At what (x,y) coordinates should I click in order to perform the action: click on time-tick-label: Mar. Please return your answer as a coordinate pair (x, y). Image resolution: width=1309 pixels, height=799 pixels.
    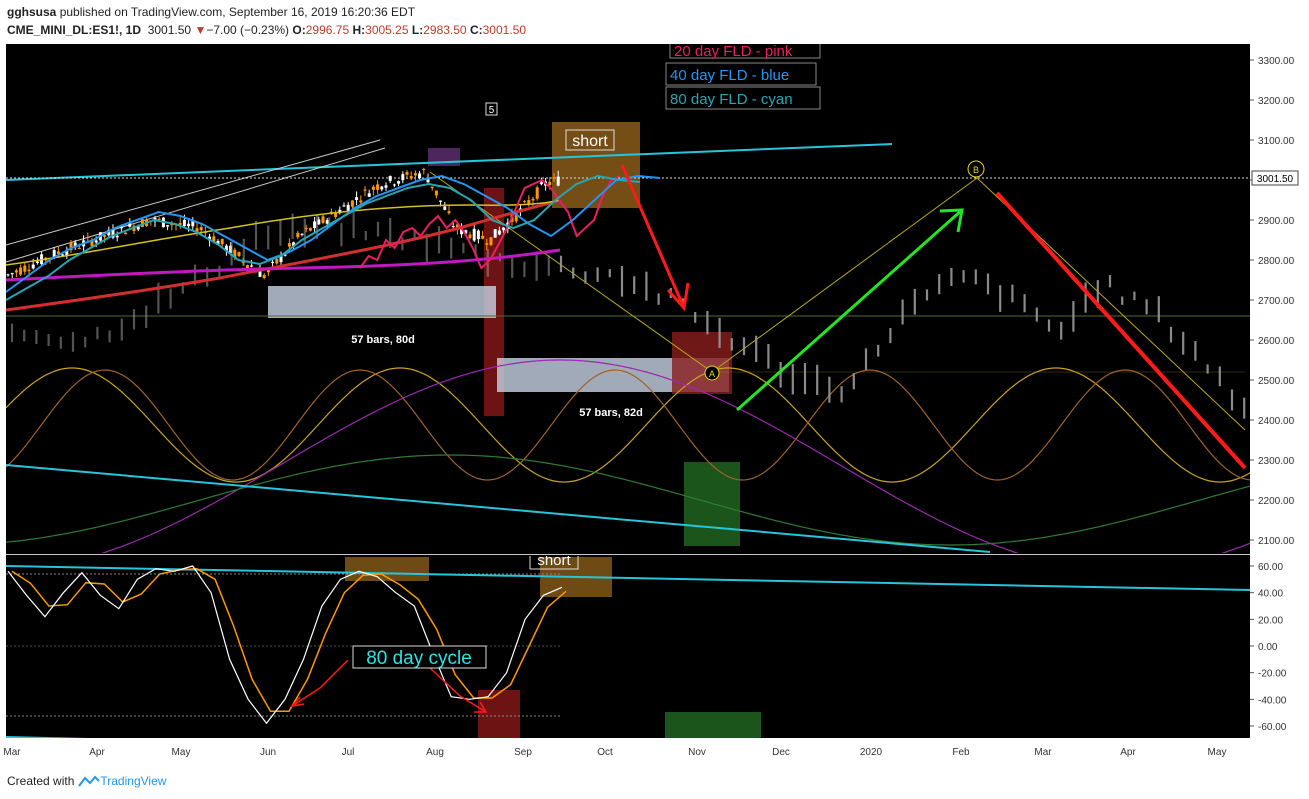
    Looking at the image, I should click on (12, 752).